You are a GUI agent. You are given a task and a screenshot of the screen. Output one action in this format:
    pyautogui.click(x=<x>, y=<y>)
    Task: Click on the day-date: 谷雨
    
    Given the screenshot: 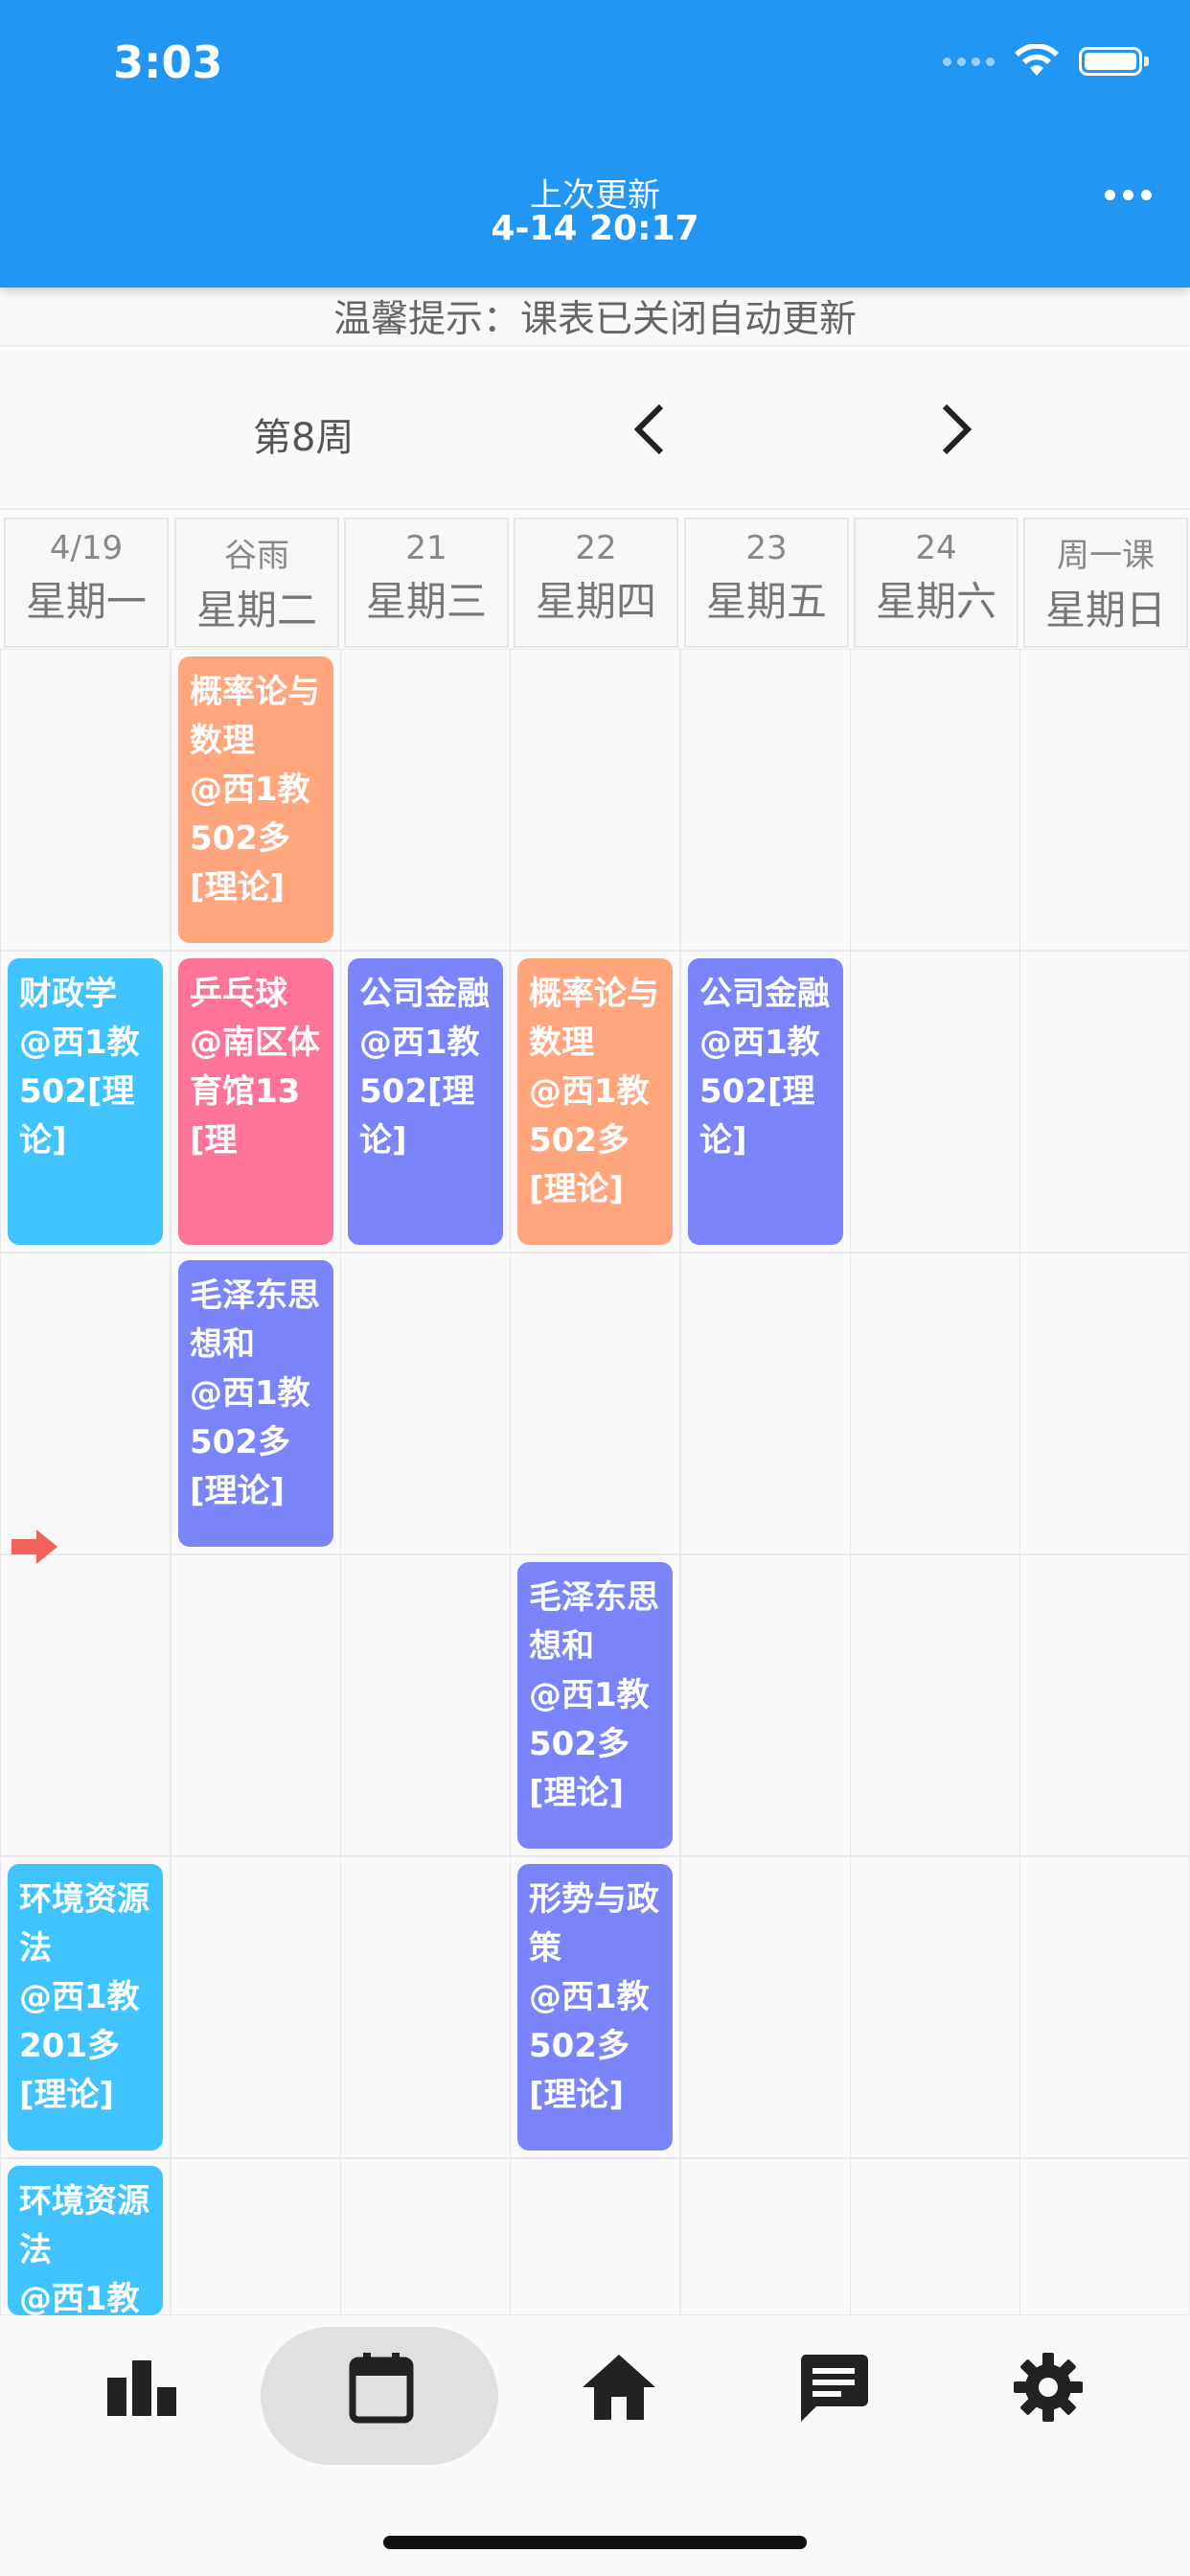 What is the action you would take?
    pyautogui.click(x=256, y=556)
    